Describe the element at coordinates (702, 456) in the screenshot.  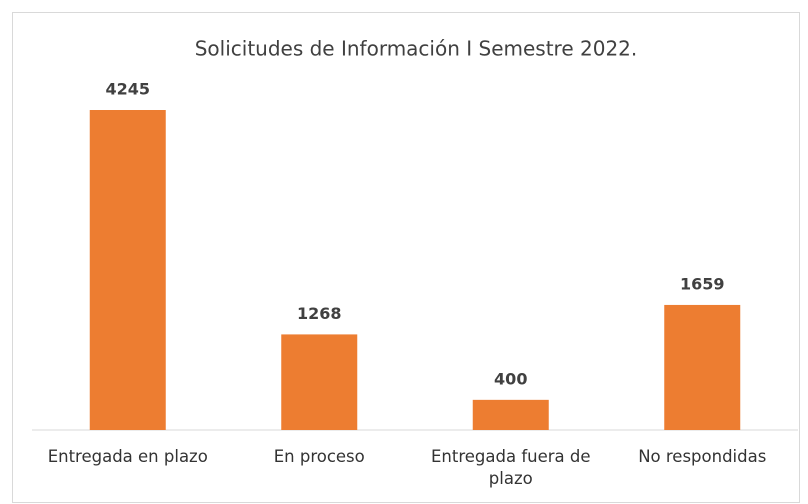
I see `x-tick-label: No respondidas` at that location.